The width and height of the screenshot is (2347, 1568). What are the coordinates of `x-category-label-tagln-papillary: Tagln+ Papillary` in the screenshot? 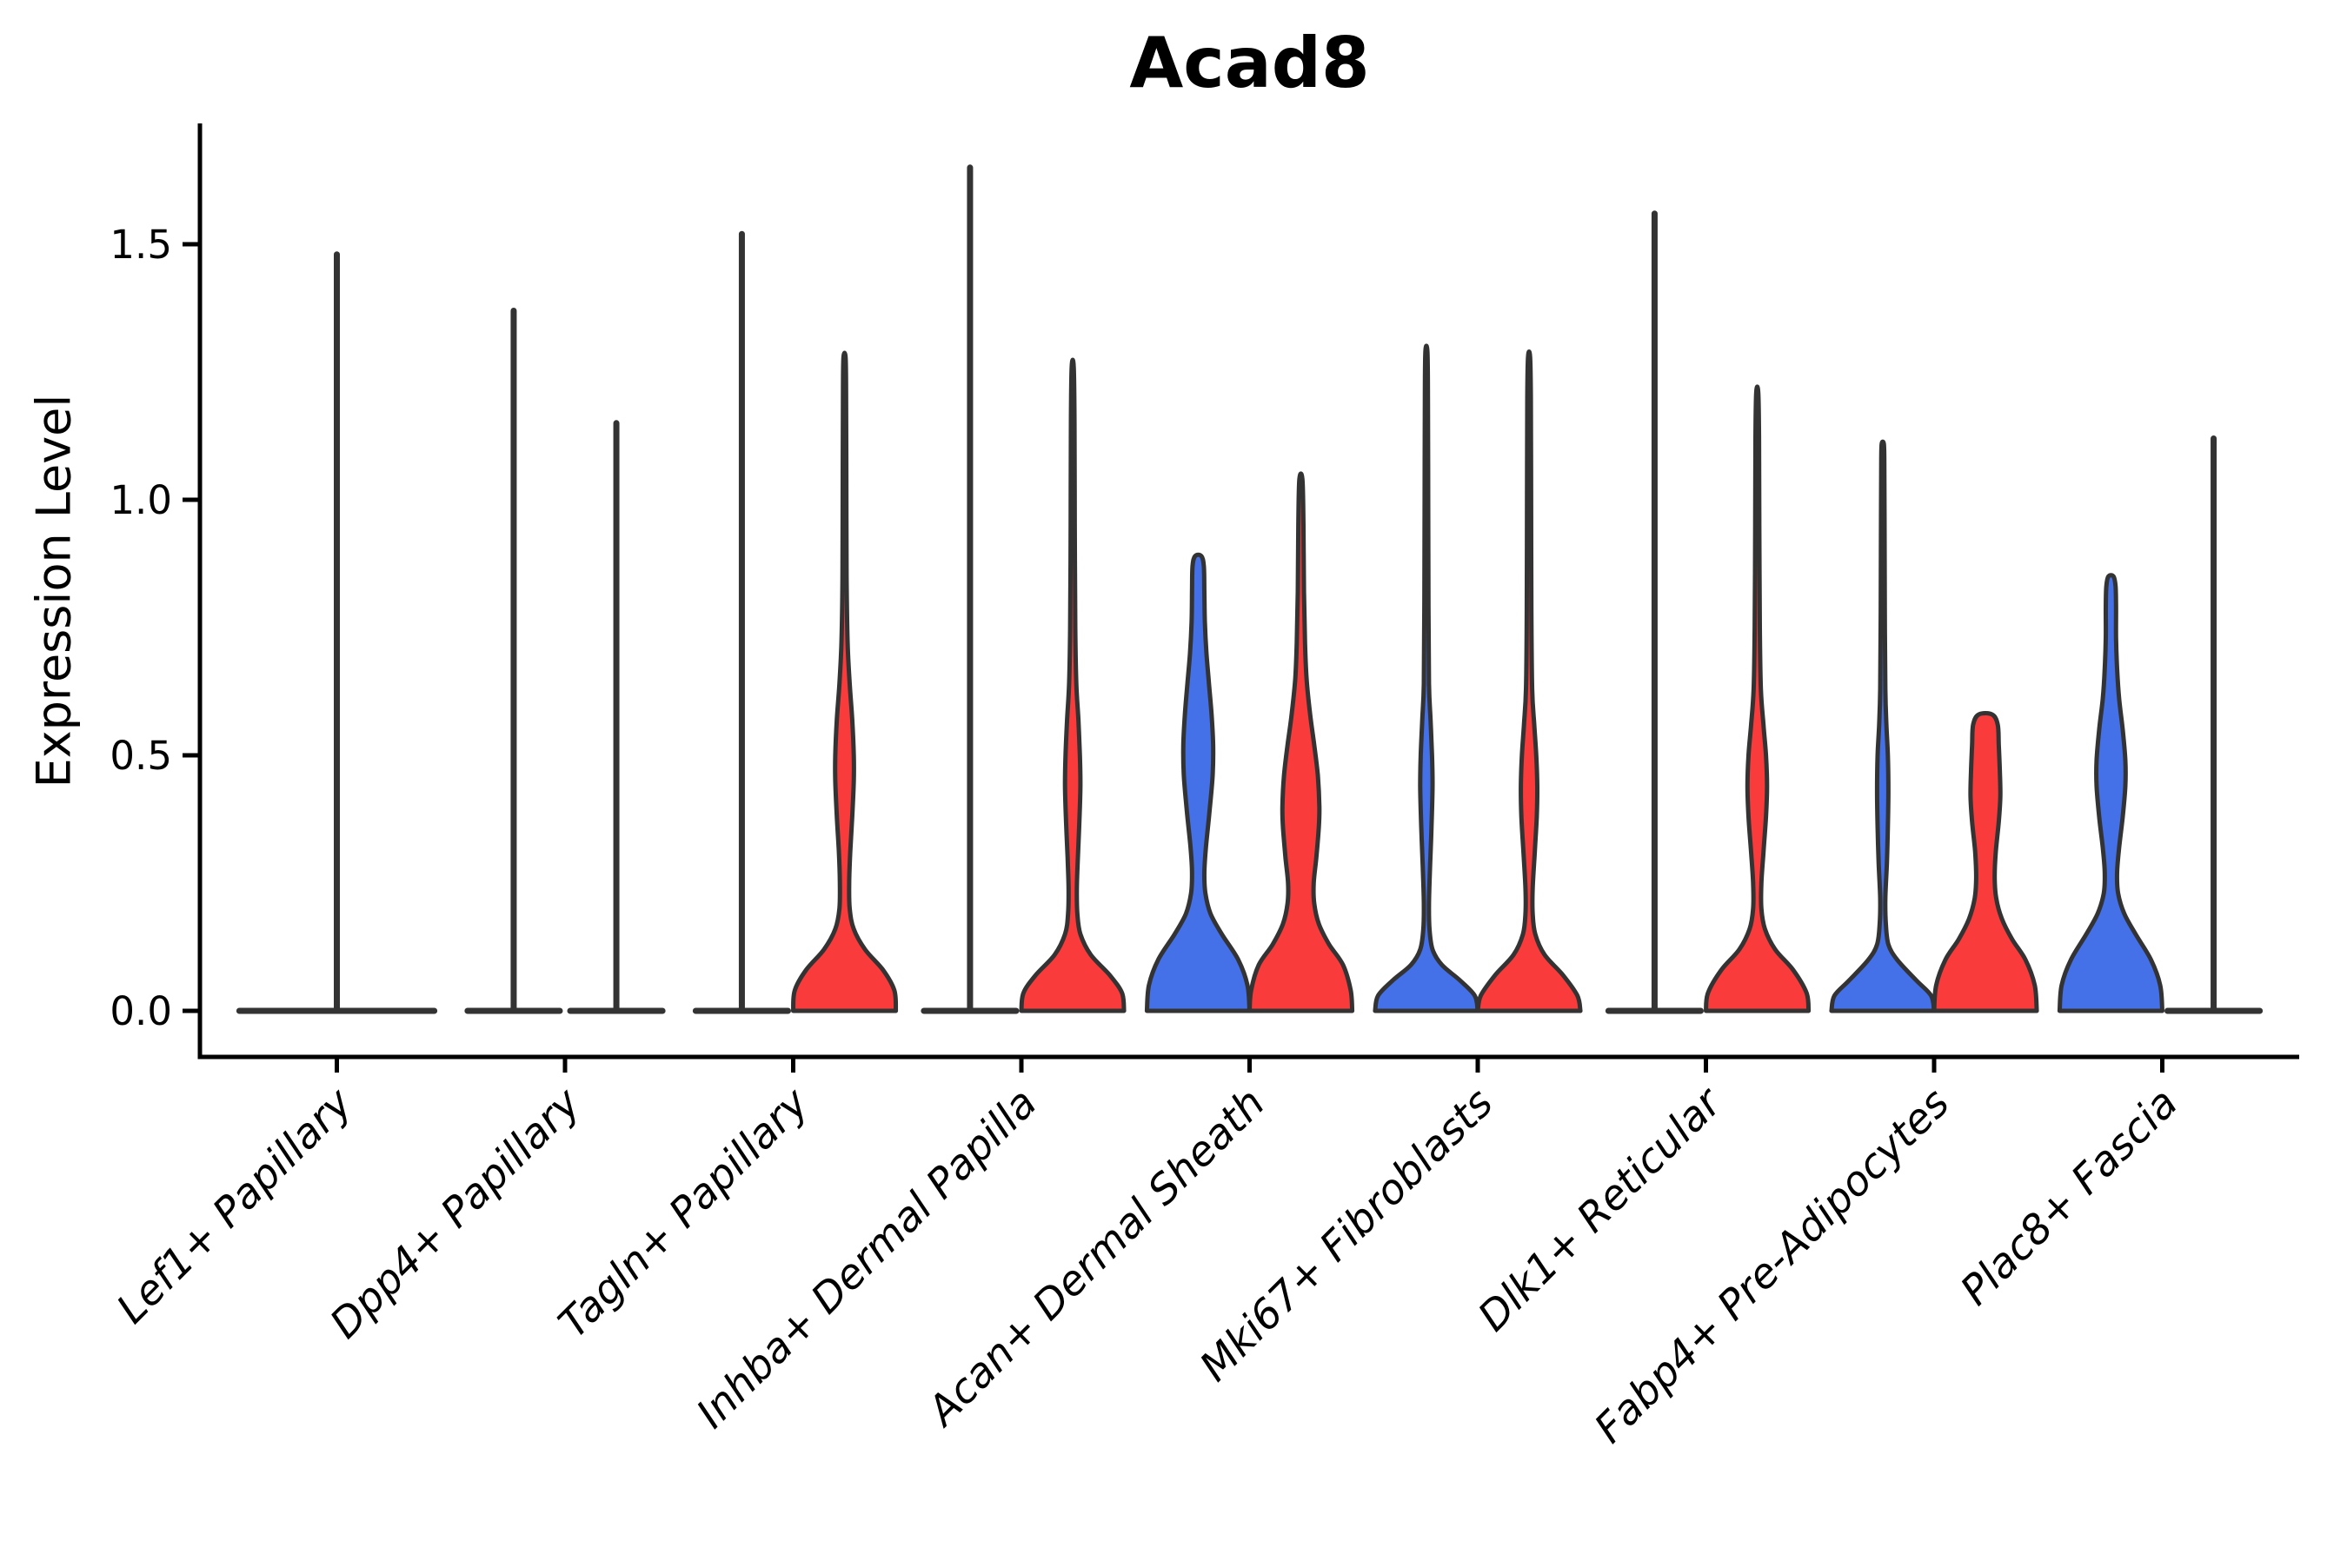 It's located at (684, 1213).